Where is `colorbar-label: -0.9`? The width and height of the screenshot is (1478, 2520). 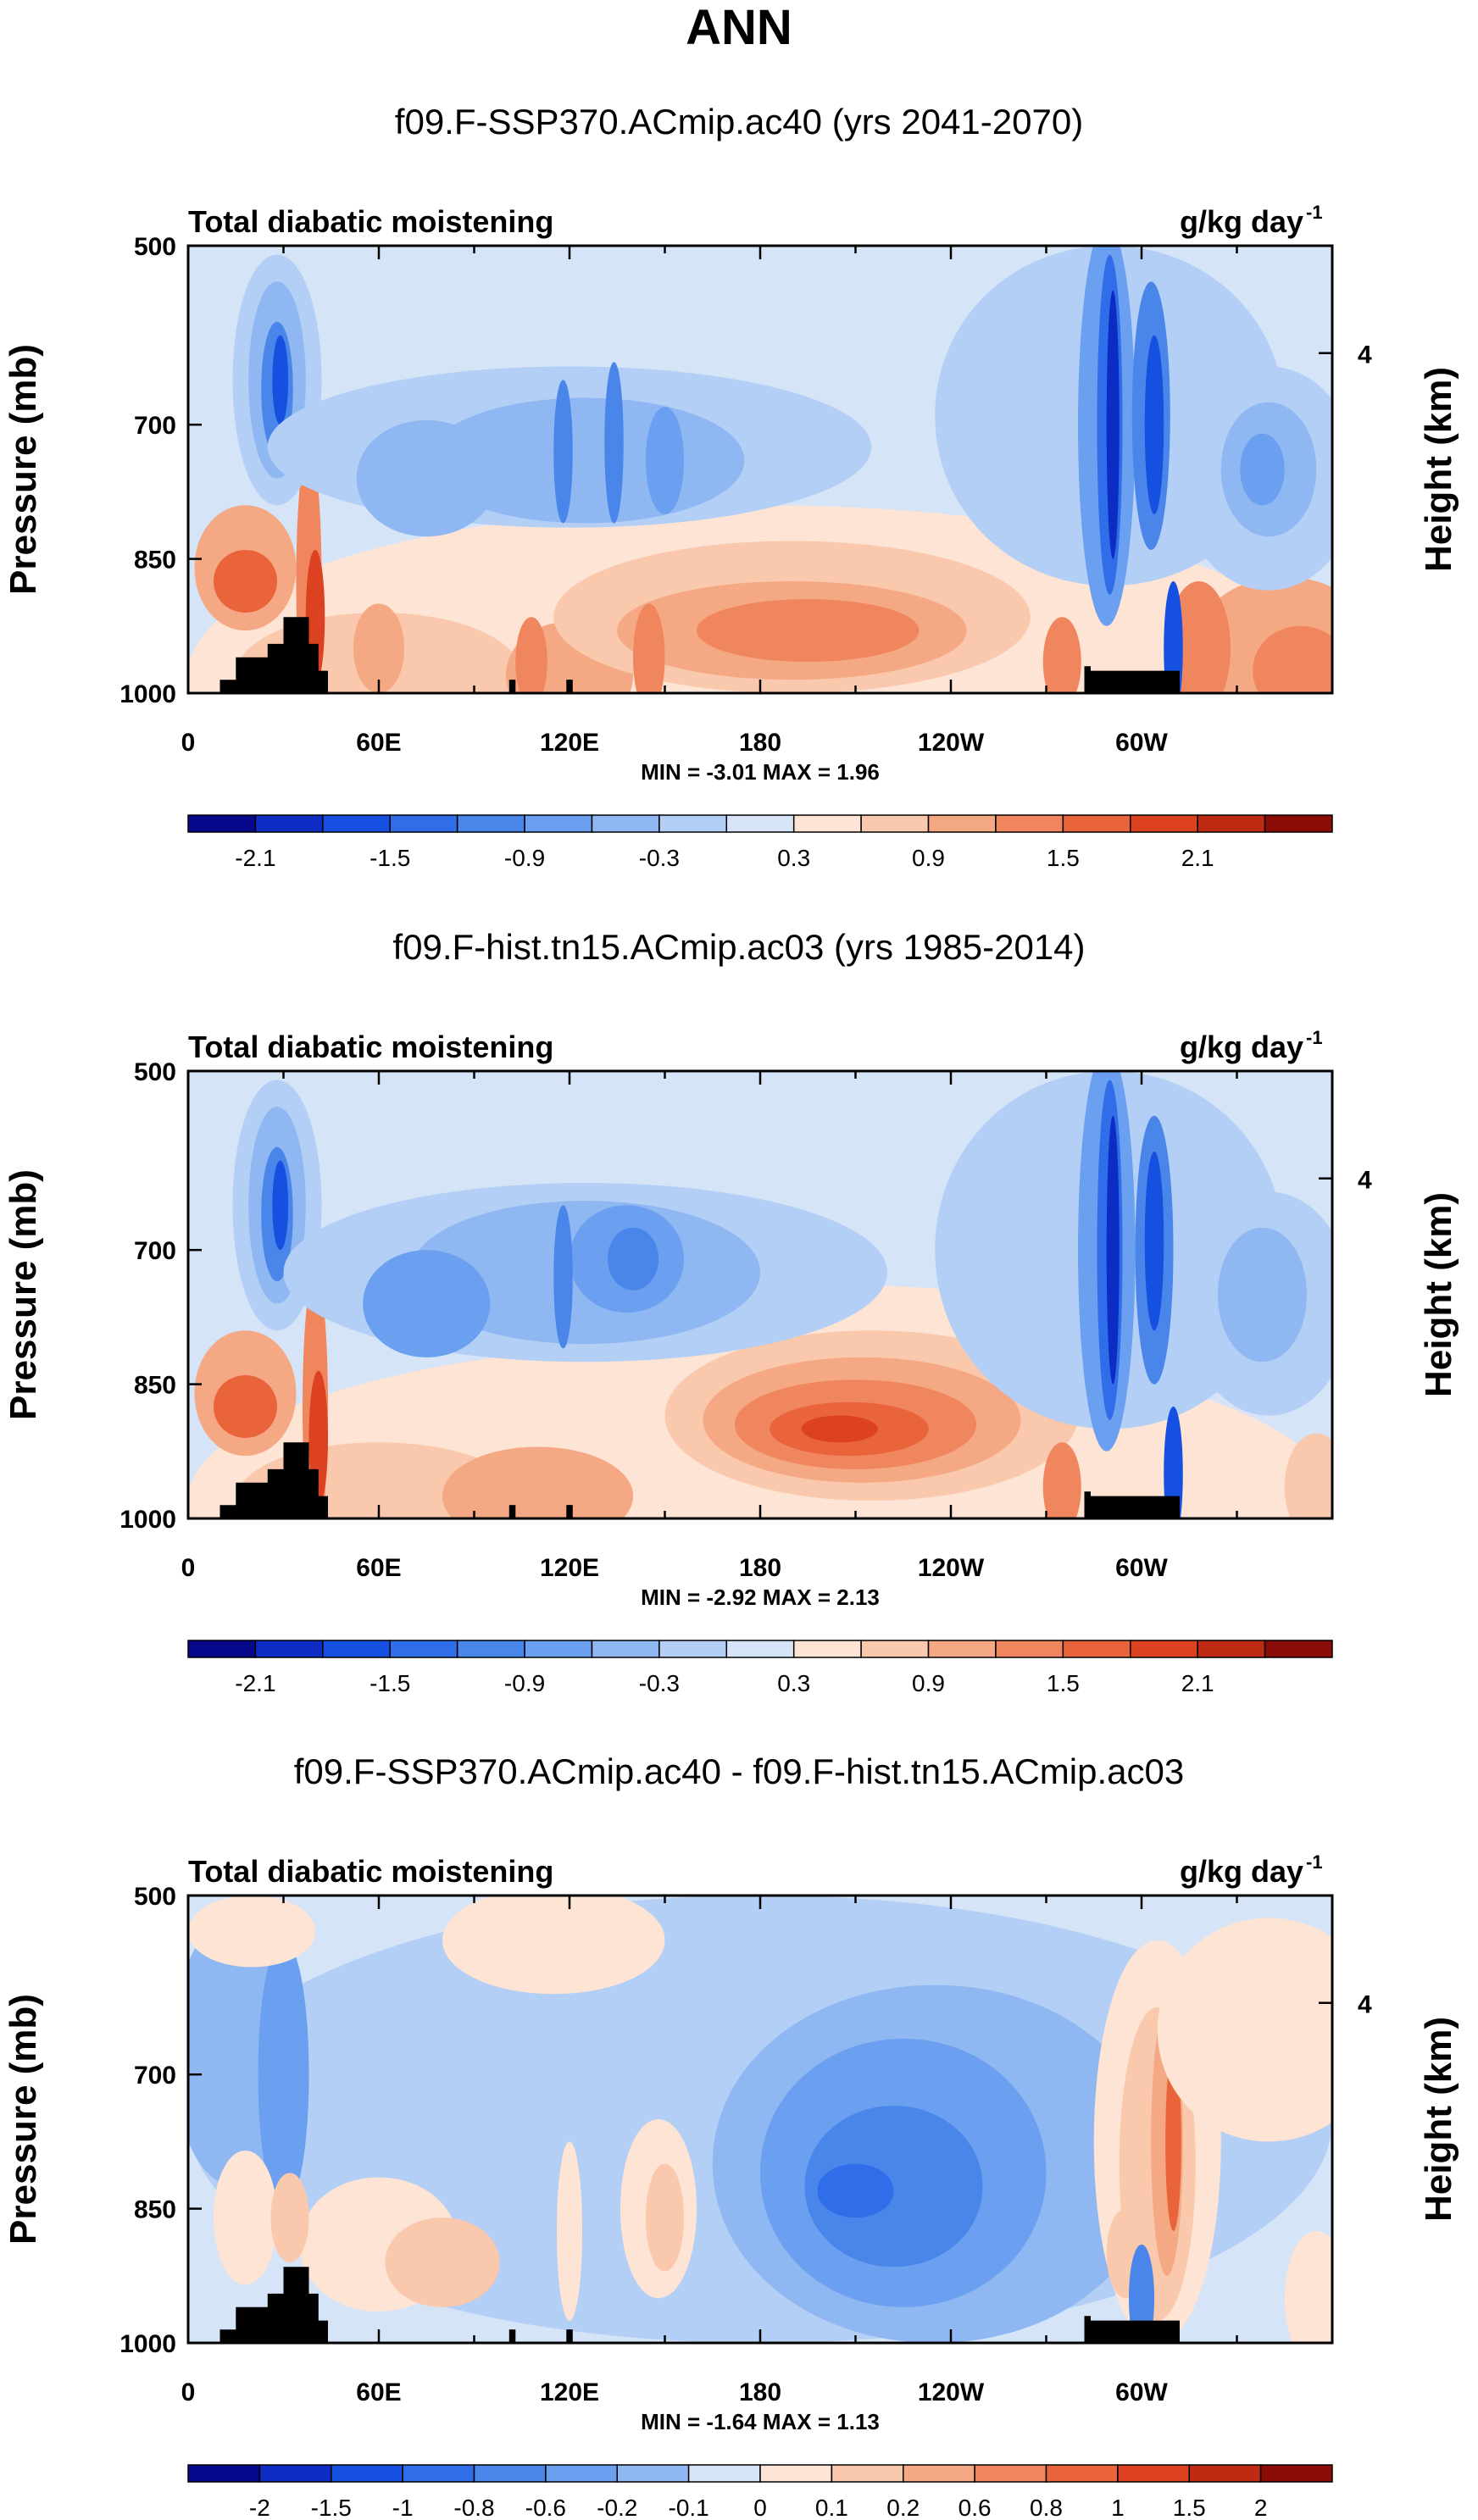 colorbar-label: -0.9 is located at coordinates (525, 858).